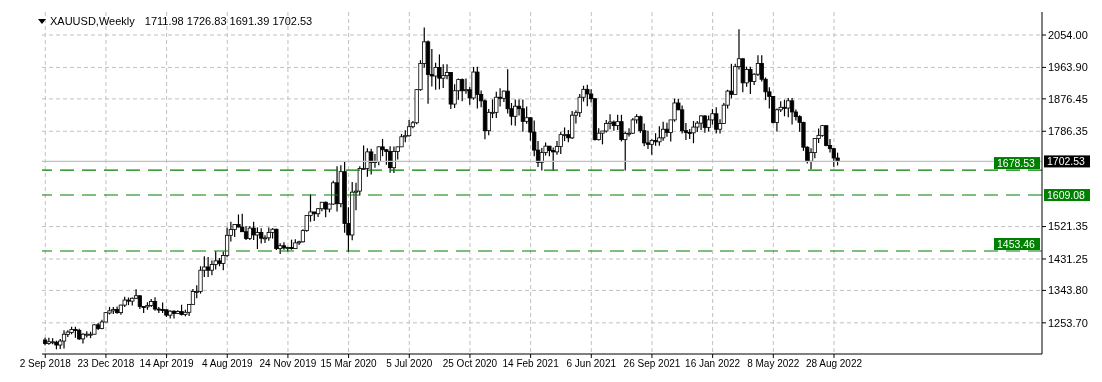 This screenshot has width=1102, height=382. What do you see at coordinates (1016, 163) in the screenshot?
I see `ref-line-label: 1678.53` at bounding box center [1016, 163].